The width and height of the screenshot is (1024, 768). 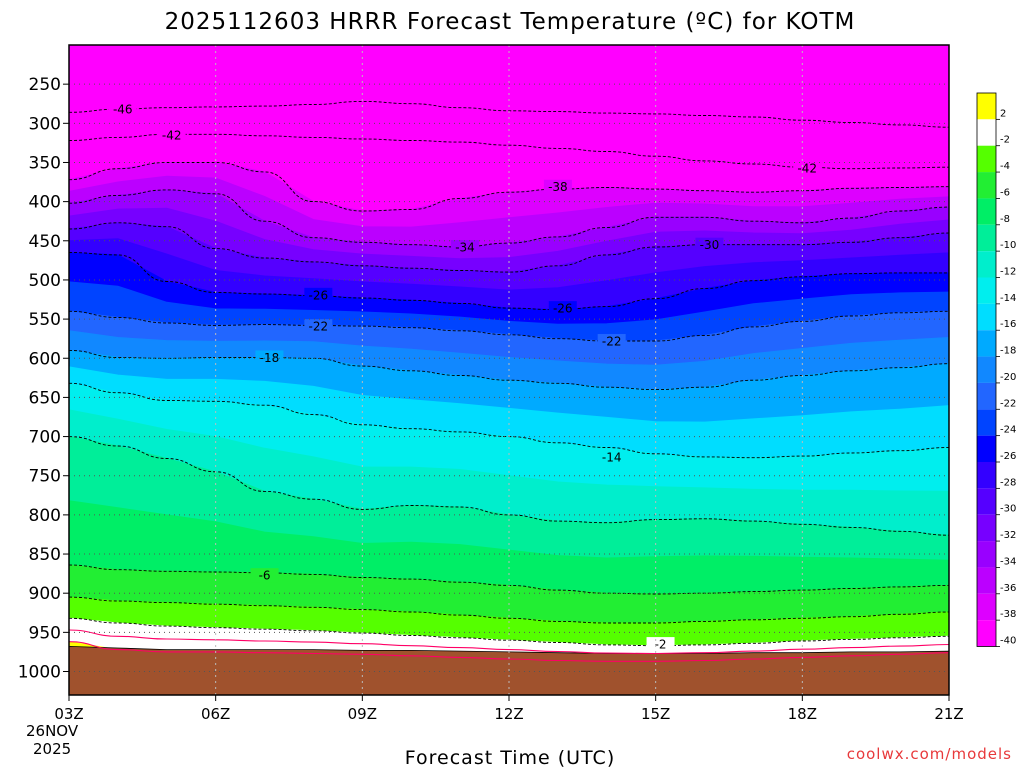 I want to click on ytick-label-400: 400, so click(x=45, y=203).